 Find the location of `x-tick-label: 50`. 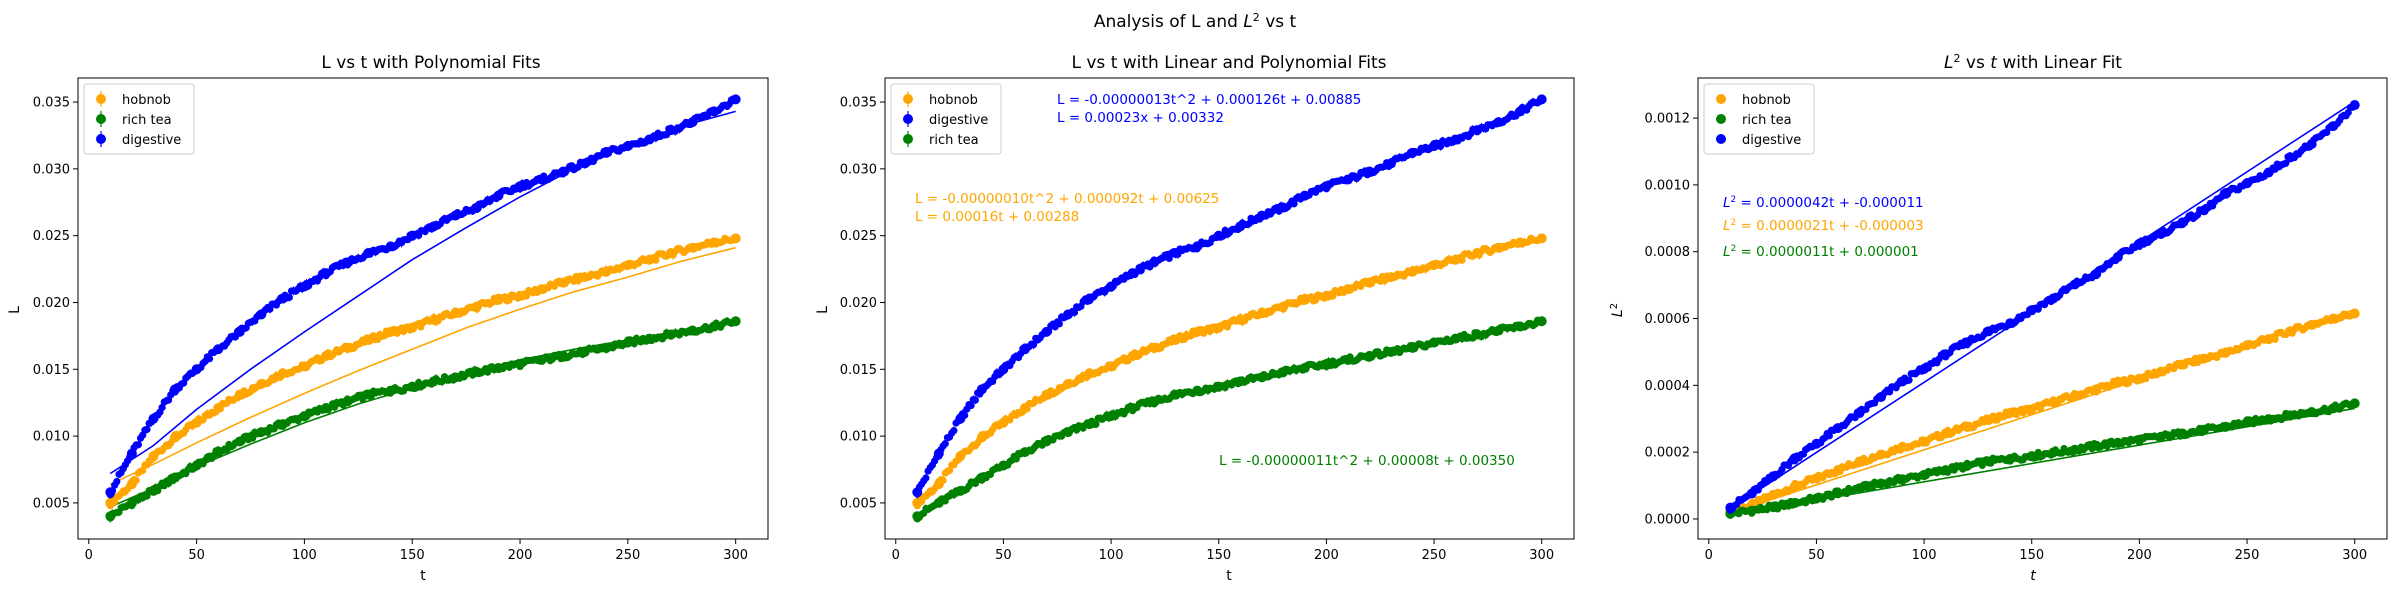

x-tick-label: 50 is located at coordinates (196, 555).